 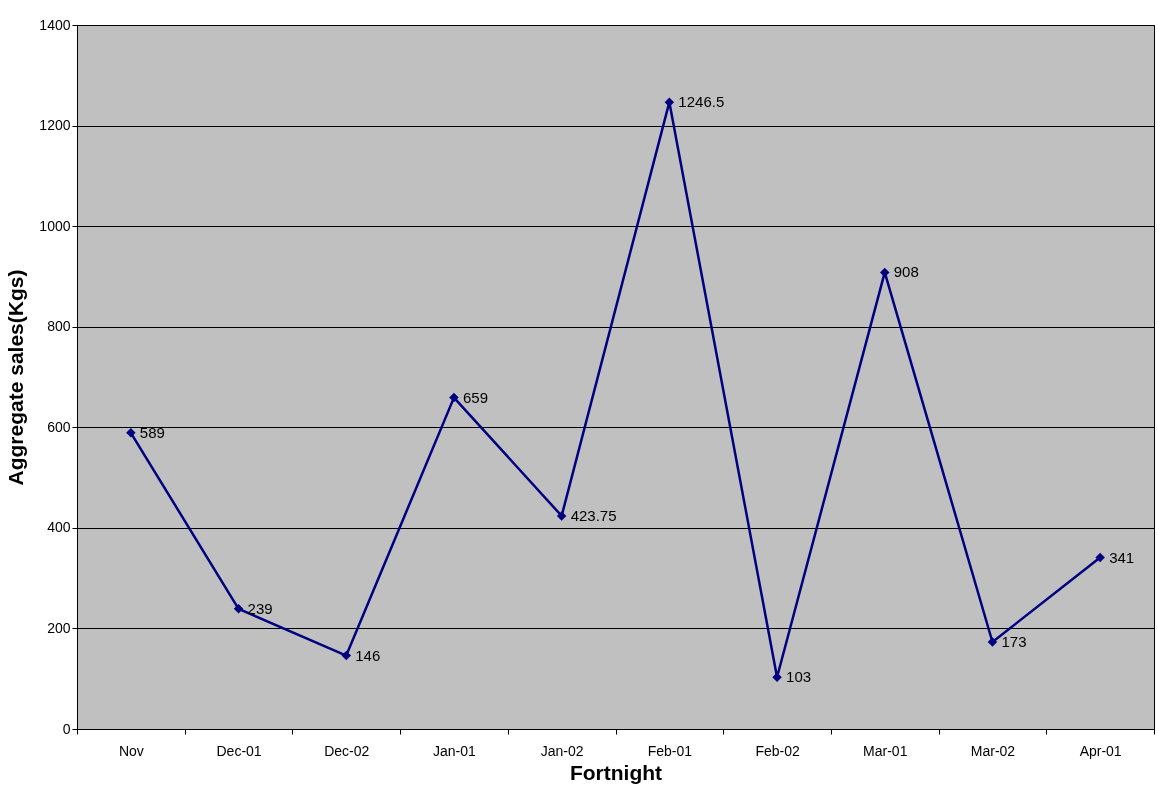 What do you see at coordinates (16, 377) in the screenshot?
I see `y-axis-title: Aggregate sales(Kgs)` at bounding box center [16, 377].